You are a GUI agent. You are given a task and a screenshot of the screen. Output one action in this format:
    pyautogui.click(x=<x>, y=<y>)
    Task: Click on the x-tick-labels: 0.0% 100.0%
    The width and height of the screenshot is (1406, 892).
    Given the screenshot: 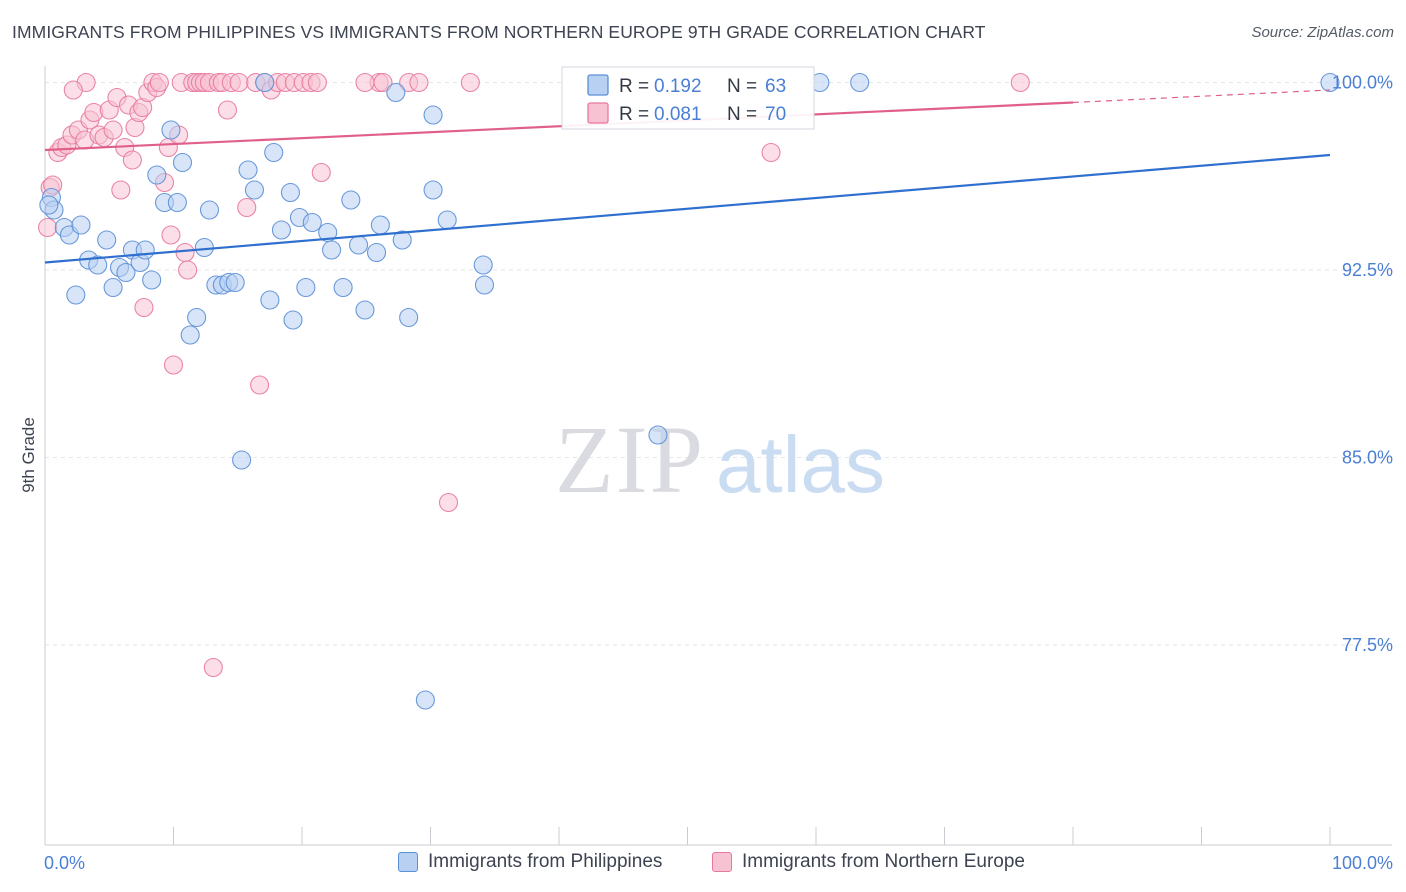 What is the action you would take?
    pyautogui.click(x=718, y=863)
    